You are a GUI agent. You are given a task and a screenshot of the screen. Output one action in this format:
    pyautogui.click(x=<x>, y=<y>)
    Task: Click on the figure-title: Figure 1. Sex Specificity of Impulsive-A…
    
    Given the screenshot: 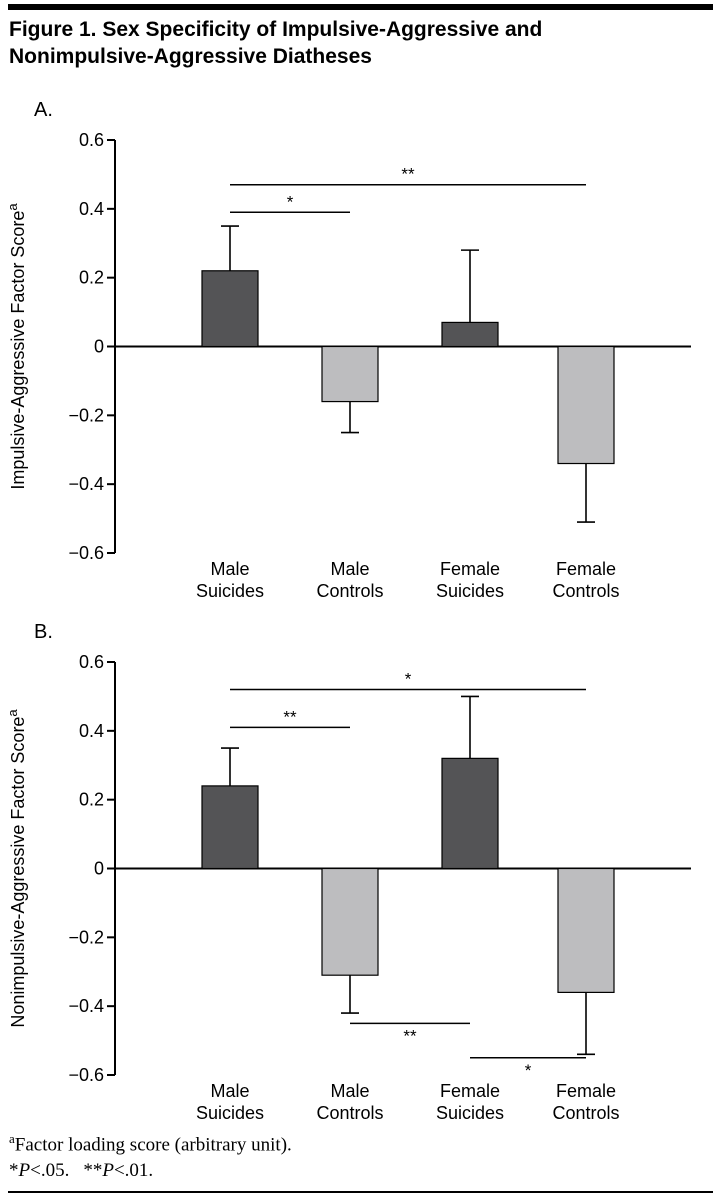 What is the action you would take?
    pyautogui.click(x=361, y=43)
    